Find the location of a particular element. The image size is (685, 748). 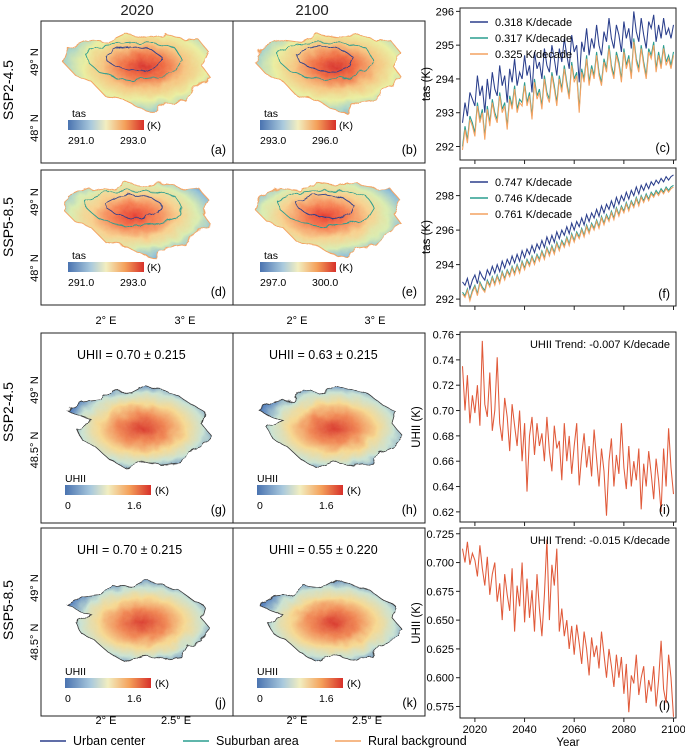

x-tick-label: 2060 is located at coordinates (574, 730).